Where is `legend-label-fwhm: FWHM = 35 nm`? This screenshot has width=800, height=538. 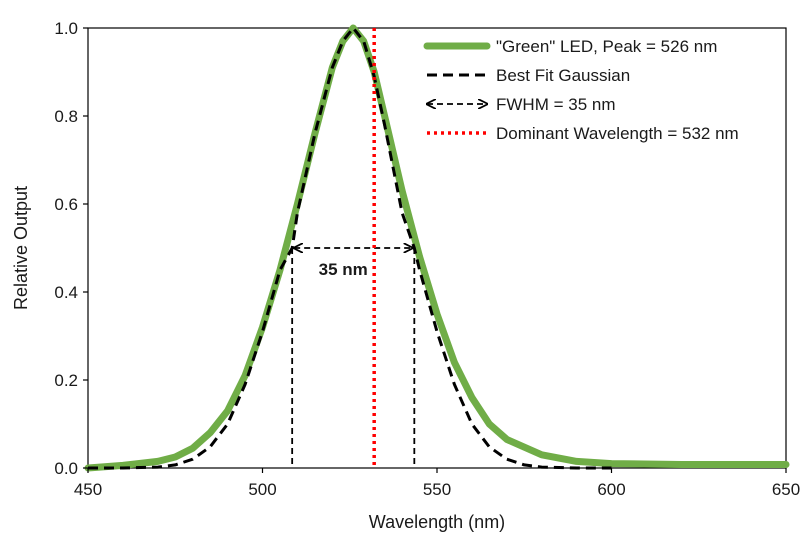 legend-label-fwhm: FWHM = 35 nm is located at coordinates (556, 104).